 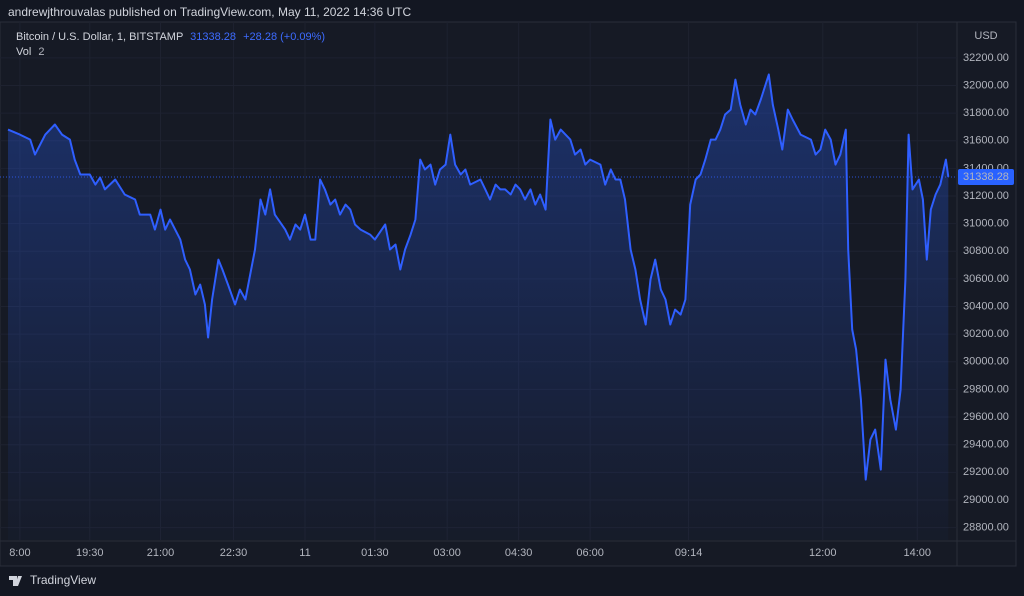 What do you see at coordinates (63, 580) in the screenshot?
I see `brand: TradingView` at bounding box center [63, 580].